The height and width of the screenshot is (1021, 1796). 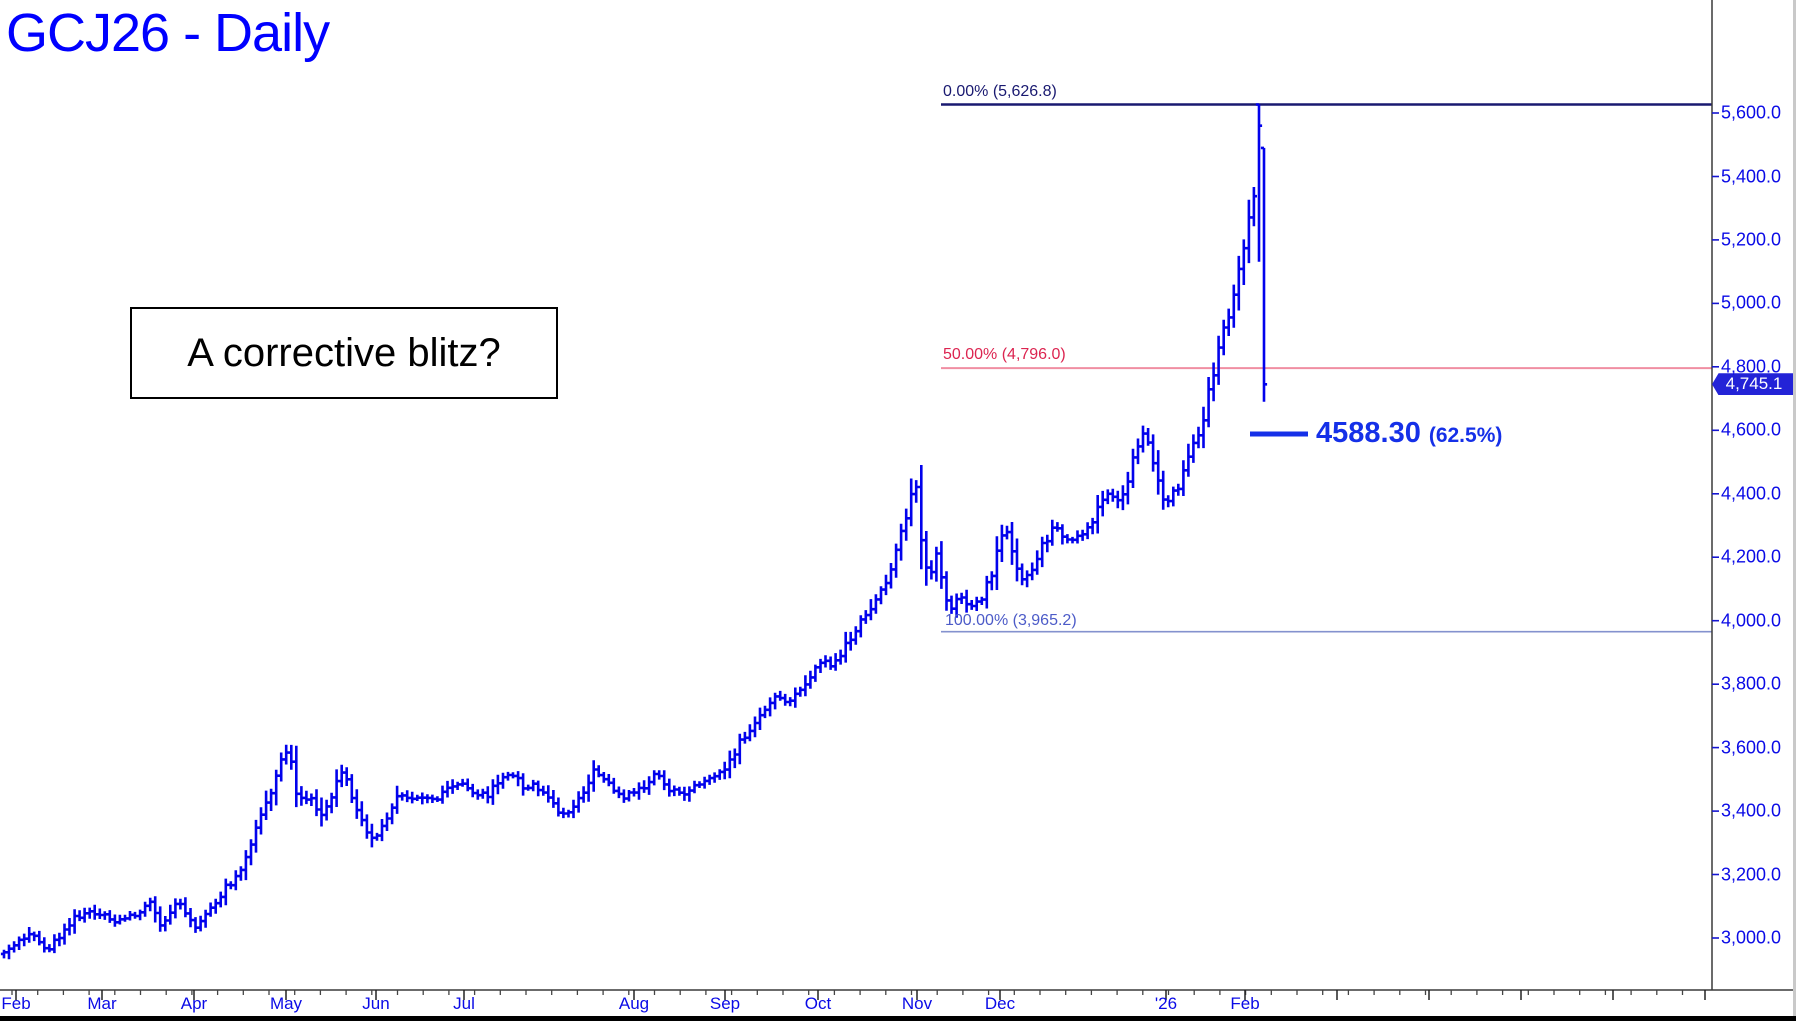 I want to click on x-axis-month-label: Jun, so click(x=376, y=1003).